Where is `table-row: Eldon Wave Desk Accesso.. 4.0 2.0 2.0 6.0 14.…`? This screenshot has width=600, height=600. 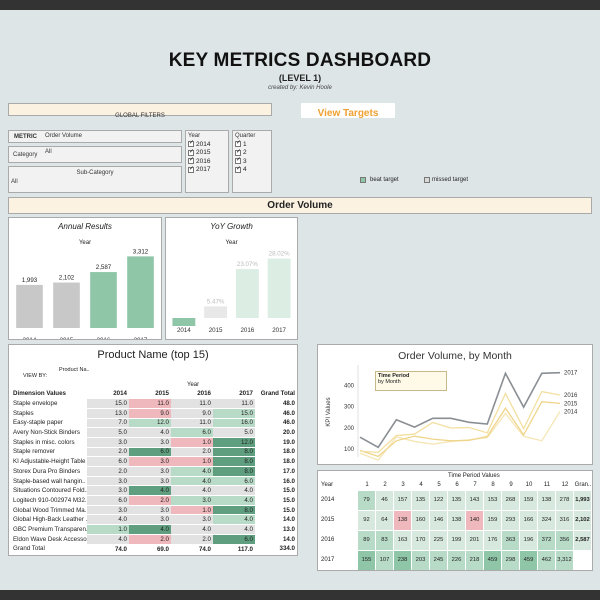
table-row: Eldon Wave Desk Accesso.. 4.0 2.0 2.0 6.0 14.… is located at coordinates (154, 539).